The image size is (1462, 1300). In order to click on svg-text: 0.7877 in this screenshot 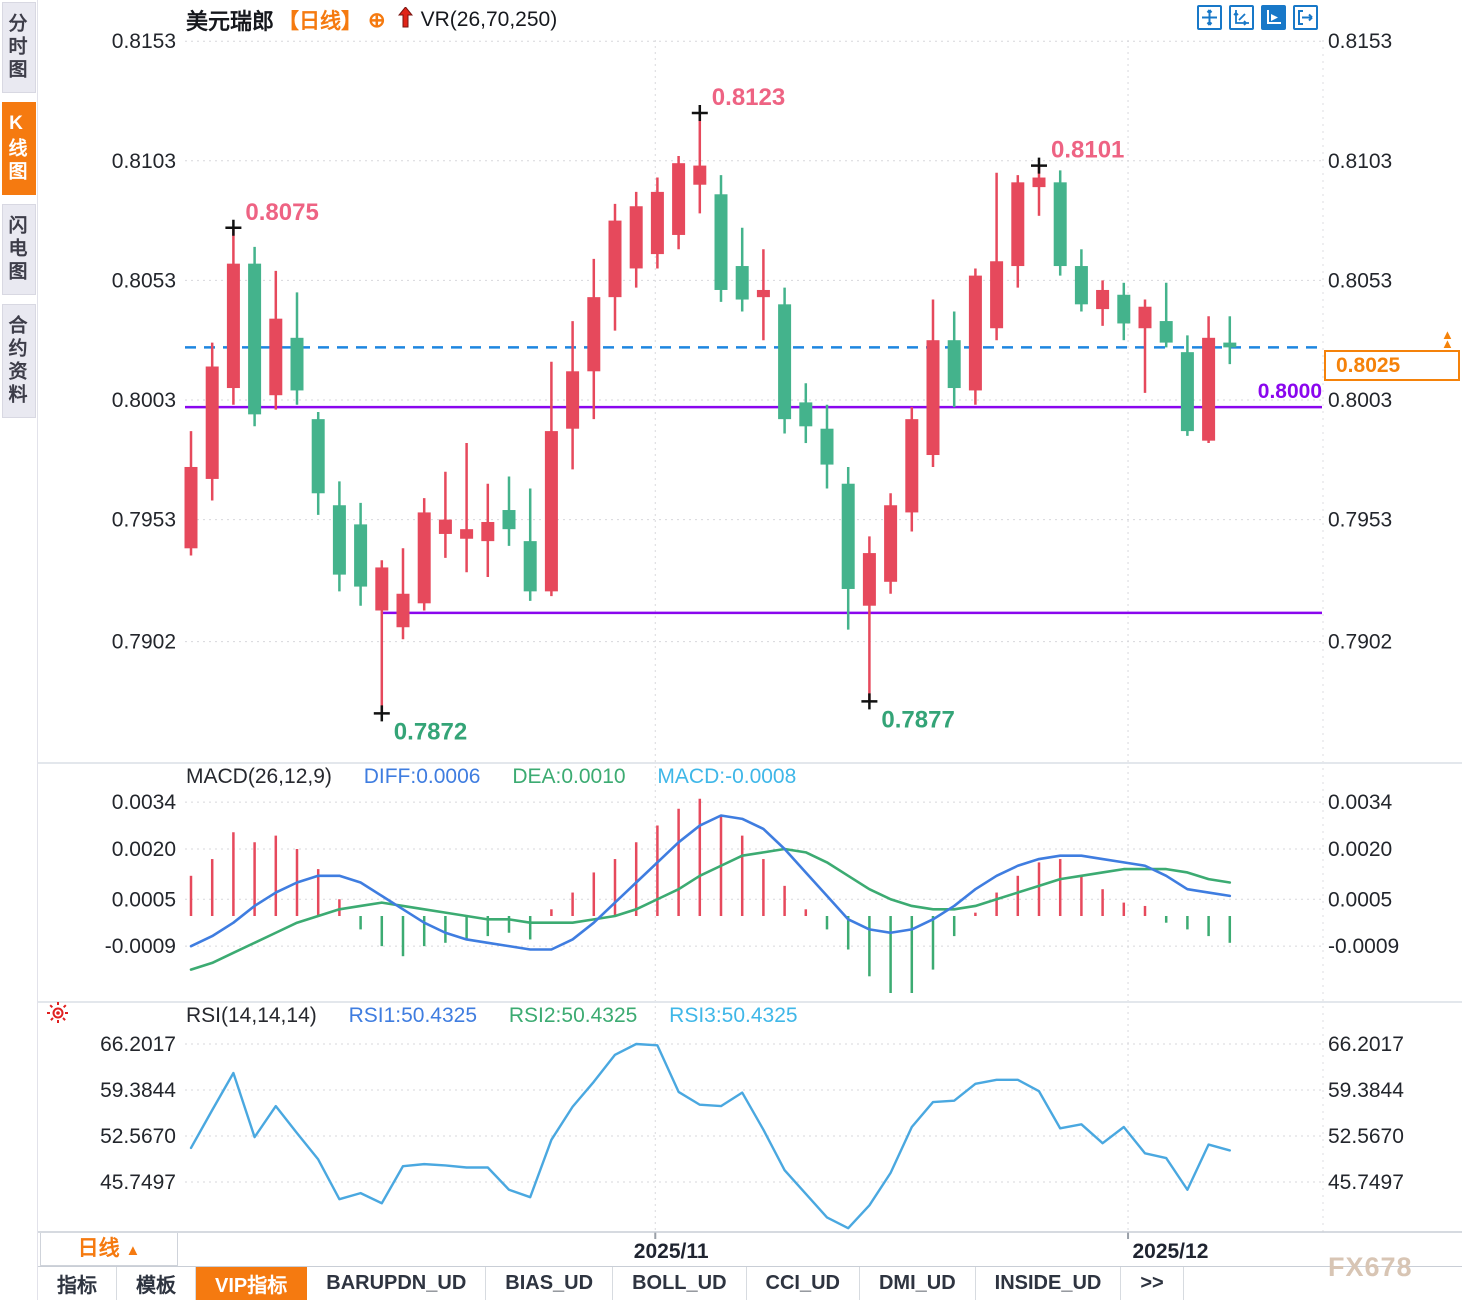, I will do `click(917, 719)`.